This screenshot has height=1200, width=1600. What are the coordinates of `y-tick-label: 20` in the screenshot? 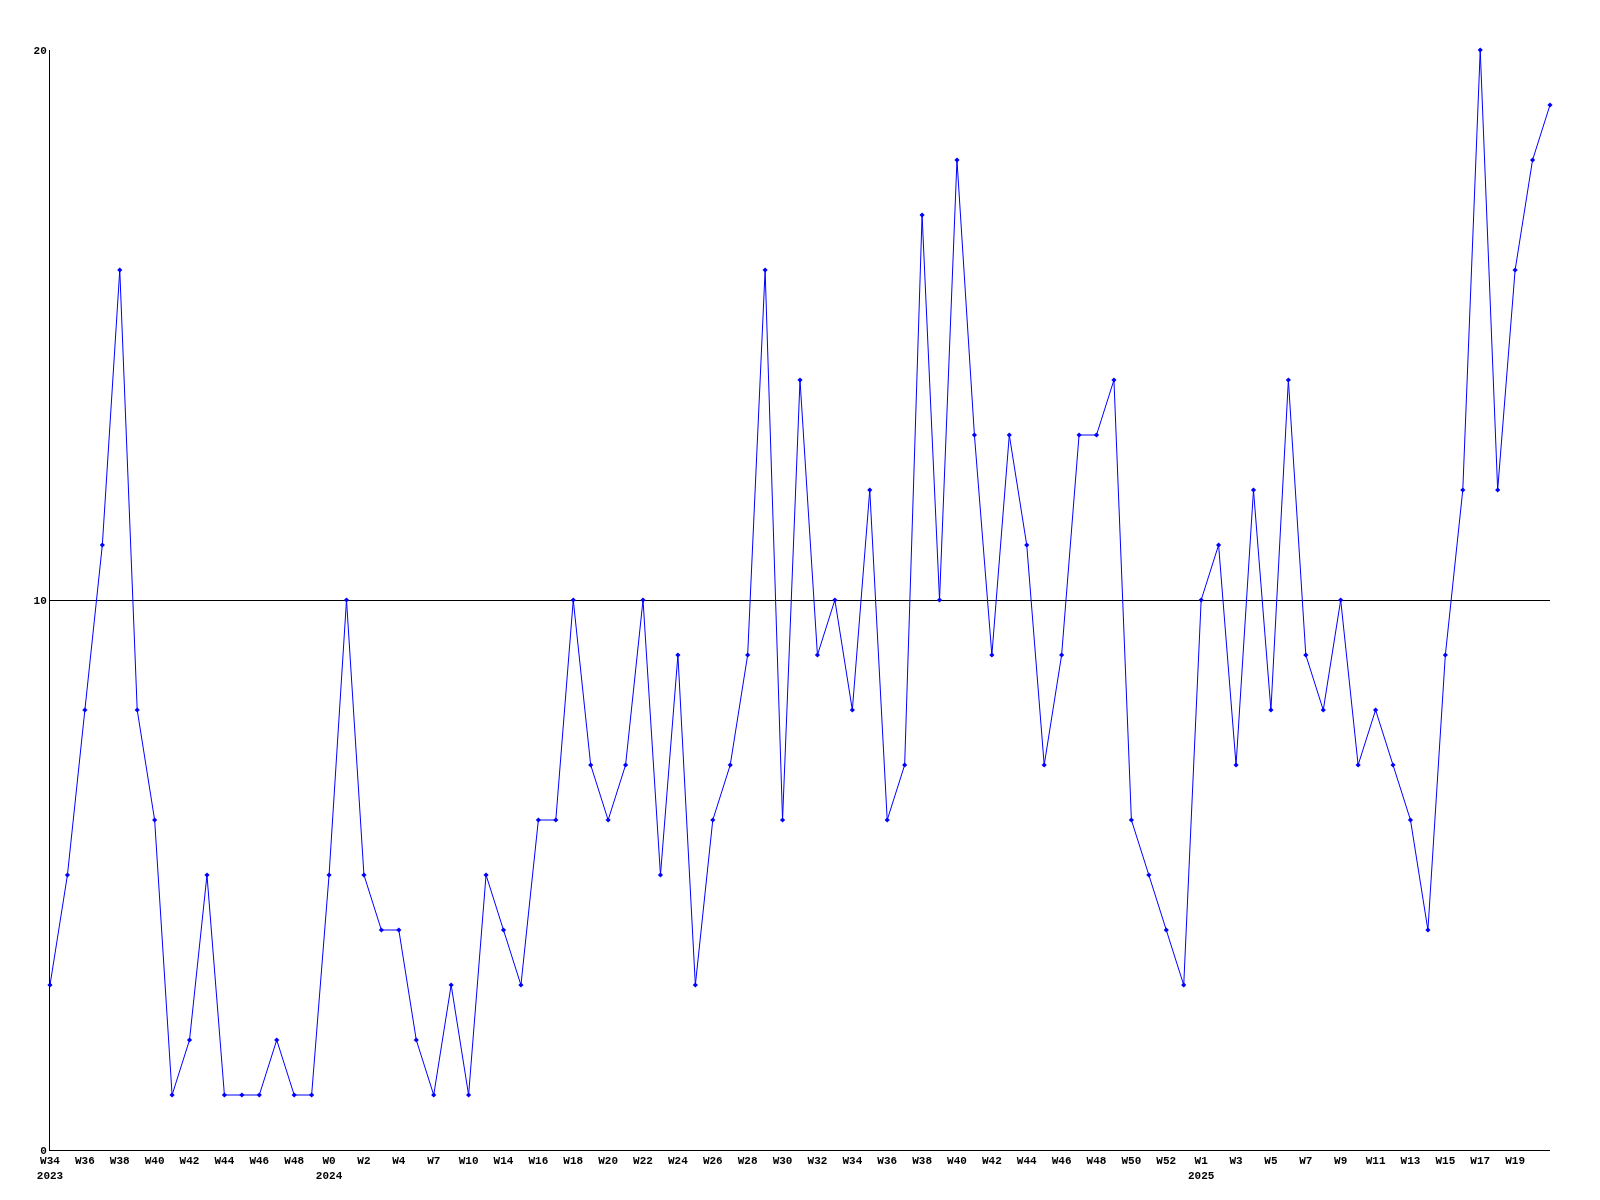 It's located at (40, 50).